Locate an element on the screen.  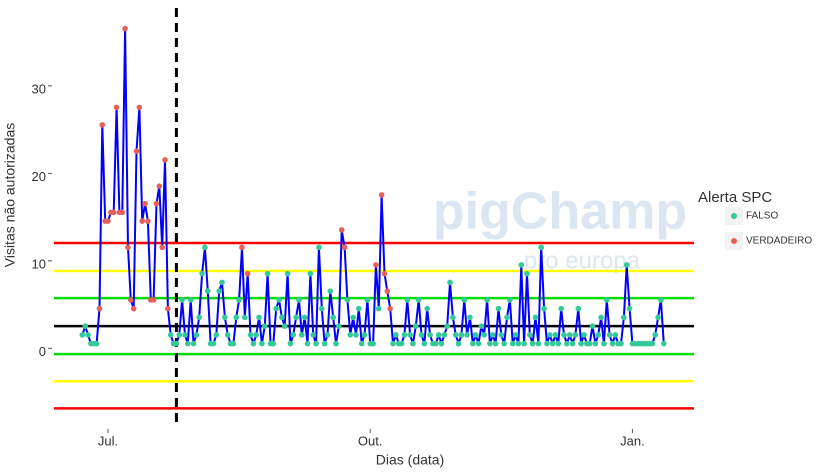
legend-title: Alerta SPC is located at coordinates (735, 197).